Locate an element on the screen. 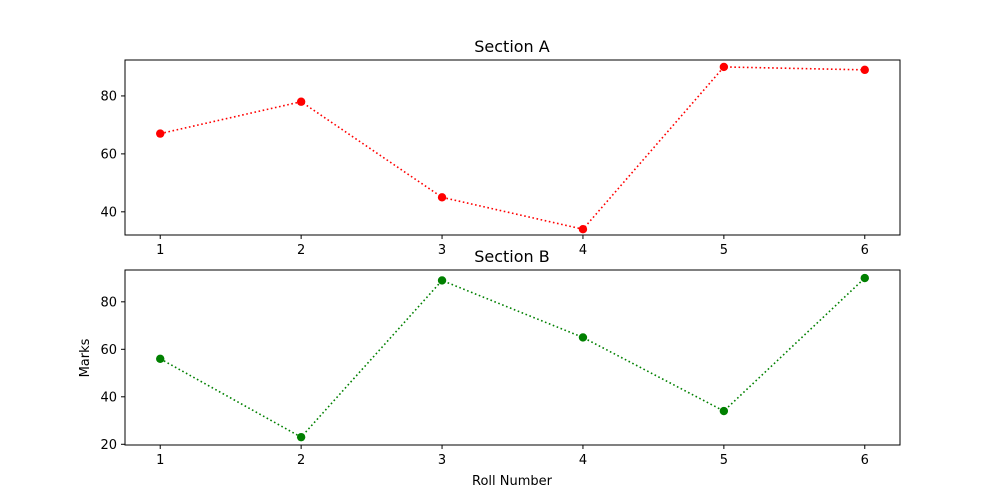 The image size is (1000, 500). y-axis-section-a: 40 60 80 is located at coordinates (112, 154).